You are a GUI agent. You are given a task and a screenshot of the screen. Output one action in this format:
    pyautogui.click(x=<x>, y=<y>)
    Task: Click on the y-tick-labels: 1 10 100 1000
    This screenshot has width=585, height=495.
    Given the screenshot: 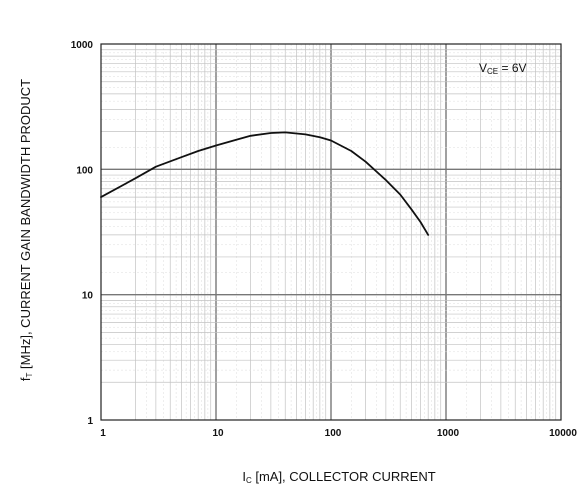 What is the action you would take?
    pyautogui.click(x=82, y=233)
    